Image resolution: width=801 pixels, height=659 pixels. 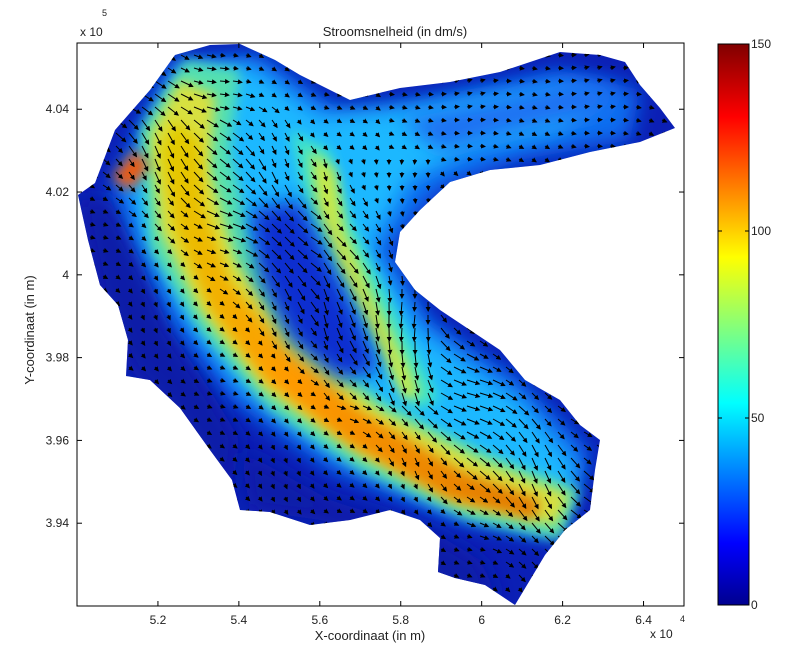 I want to click on y-tick-label: 4, so click(x=65, y=275).